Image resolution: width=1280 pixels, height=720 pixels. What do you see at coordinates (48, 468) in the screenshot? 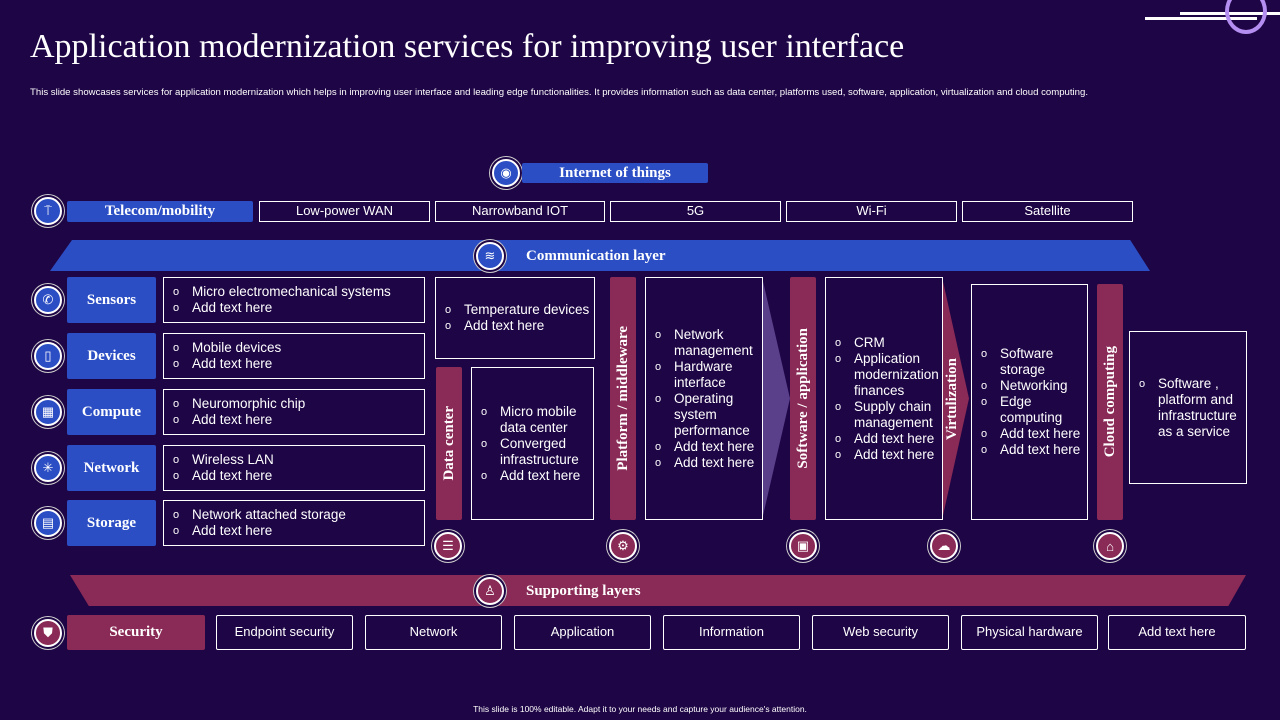
I see `network-icon: ✳` at bounding box center [48, 468].